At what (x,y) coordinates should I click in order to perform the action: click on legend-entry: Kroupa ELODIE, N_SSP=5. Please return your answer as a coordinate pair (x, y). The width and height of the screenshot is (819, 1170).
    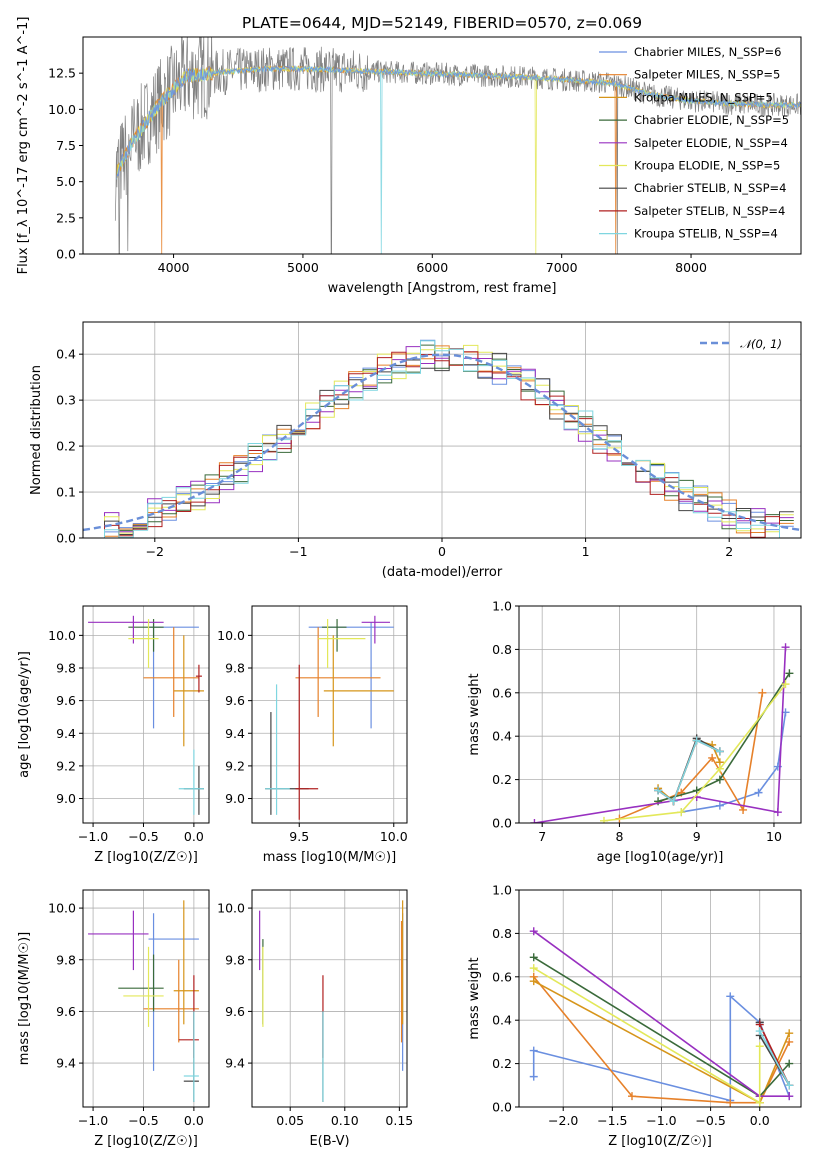
    Looking at the image, I should click on (707, 166).